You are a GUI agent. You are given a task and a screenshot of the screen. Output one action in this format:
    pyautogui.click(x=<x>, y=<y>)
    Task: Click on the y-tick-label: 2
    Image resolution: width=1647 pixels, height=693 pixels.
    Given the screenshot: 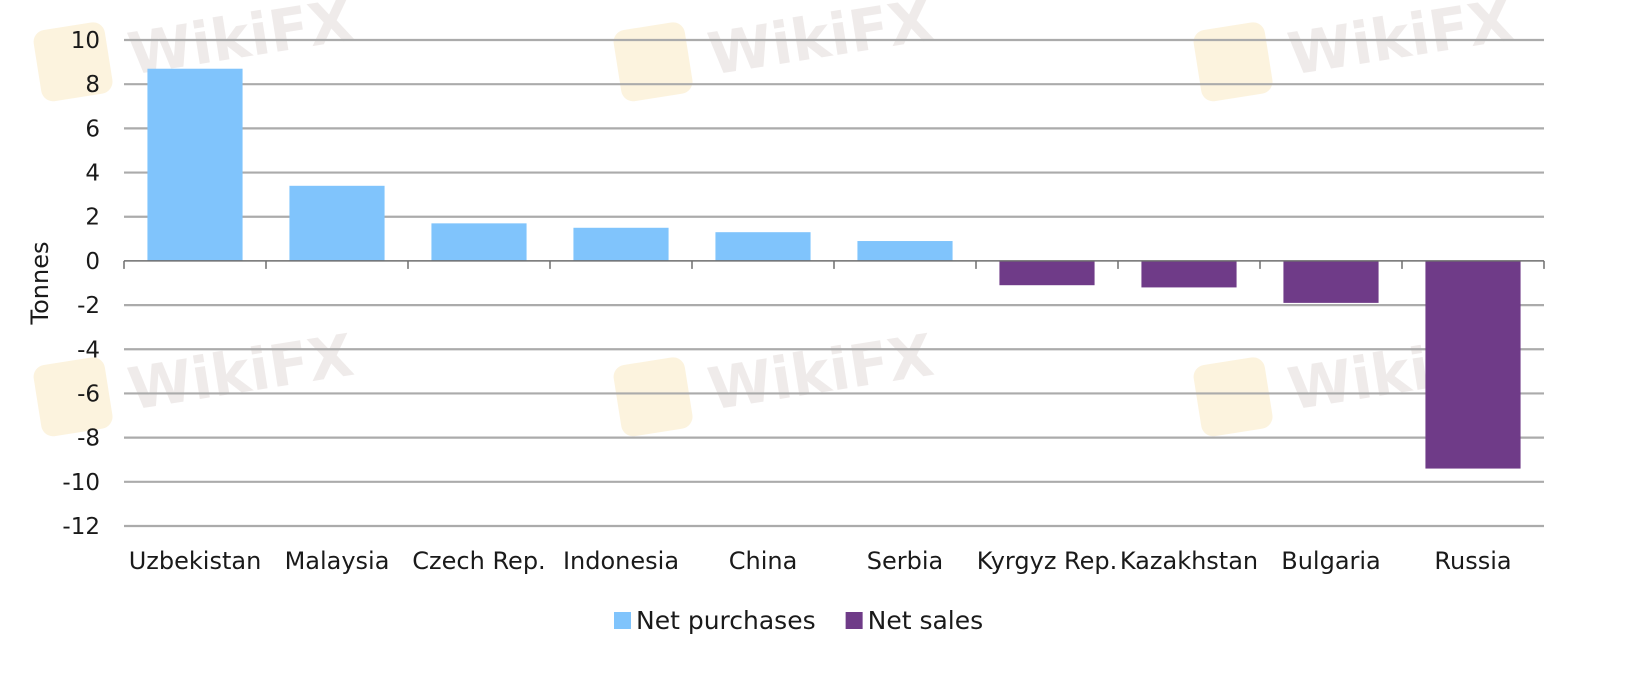 What is the action you would take?
    pyautogui.click(x=92, y=218)
    